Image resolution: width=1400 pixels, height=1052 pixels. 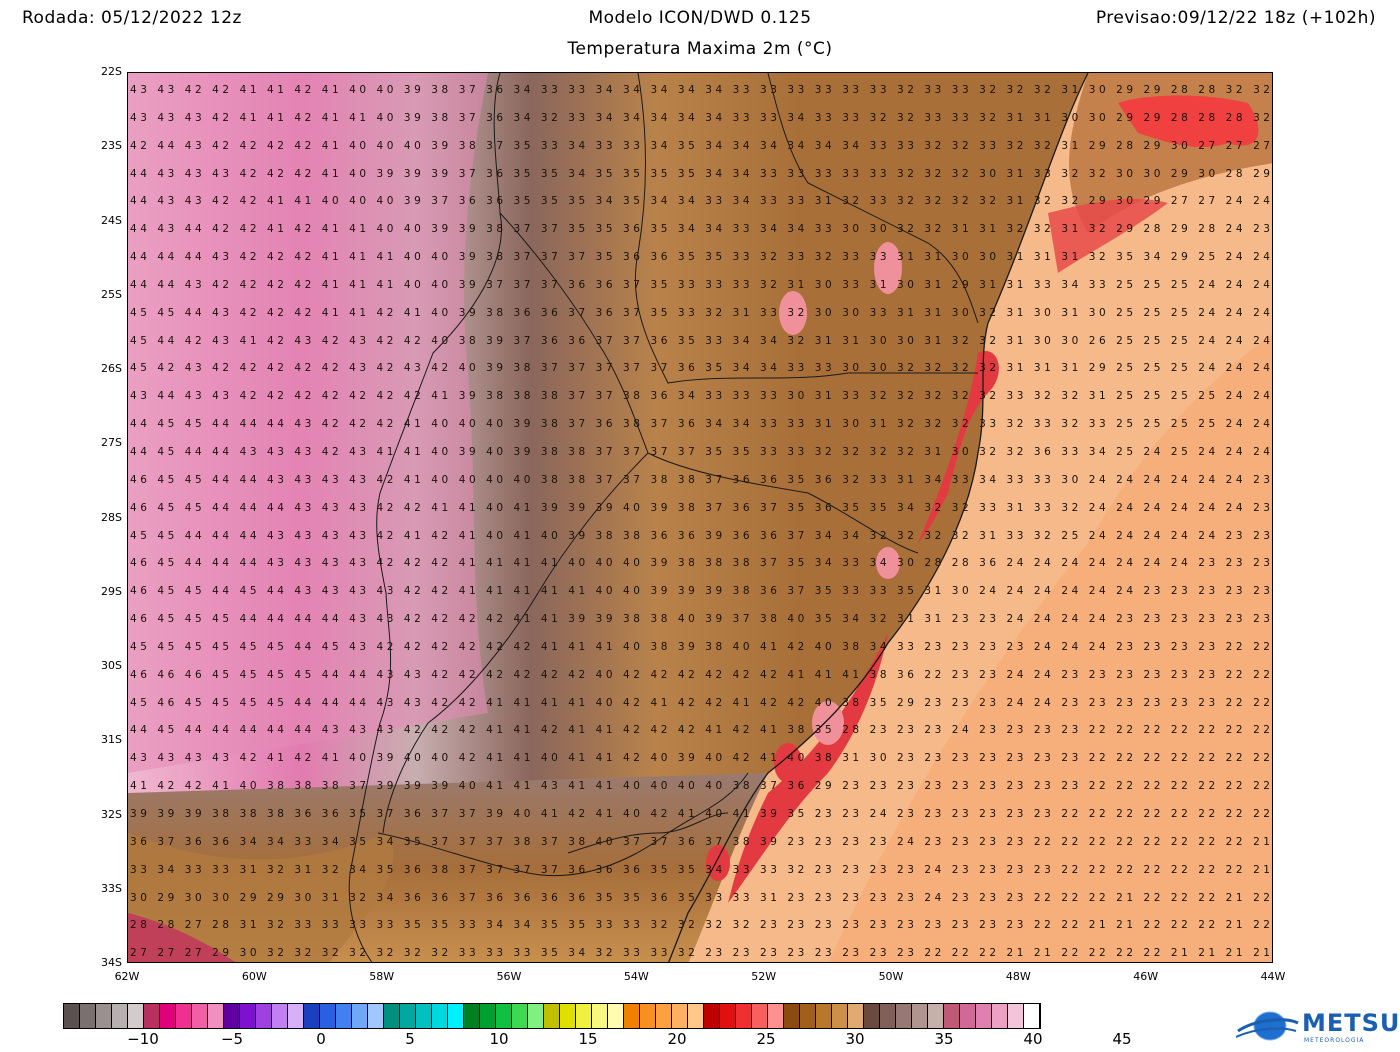 What do you see at coordinates (552, 1016) in the screenshot?
I see `color-scale-bar` at bounding box center [552, 1016].